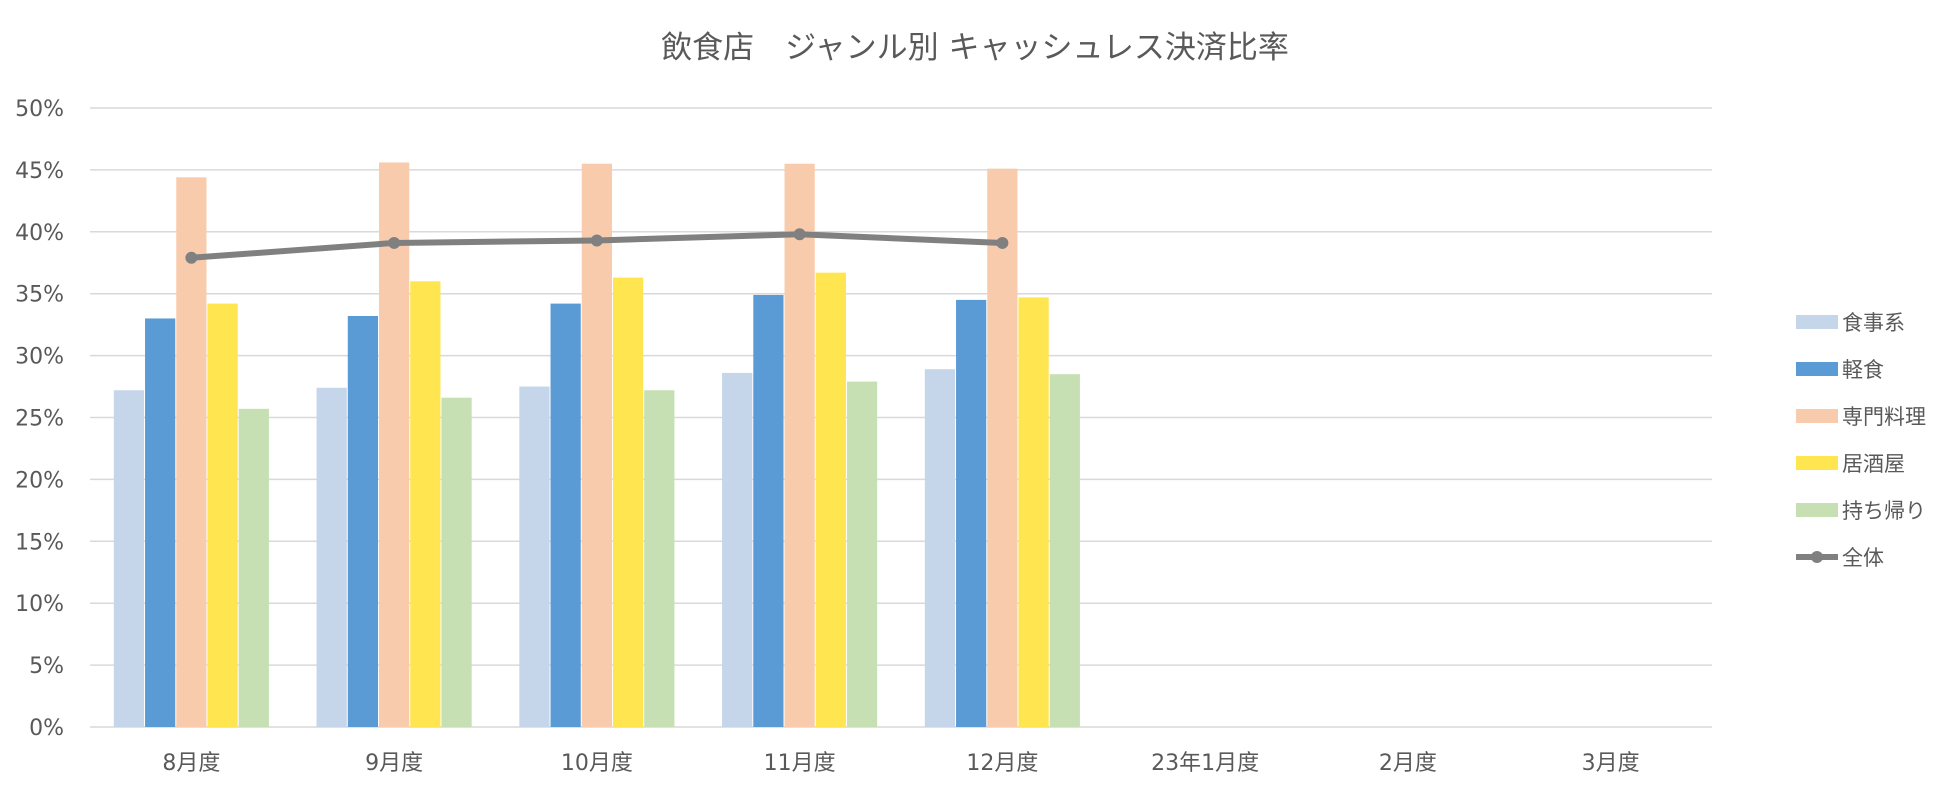  What do you see at coordinates (39, 604) in the screenshot?
I see `y-tick-label: 10%` at bounding box center [39, 604].